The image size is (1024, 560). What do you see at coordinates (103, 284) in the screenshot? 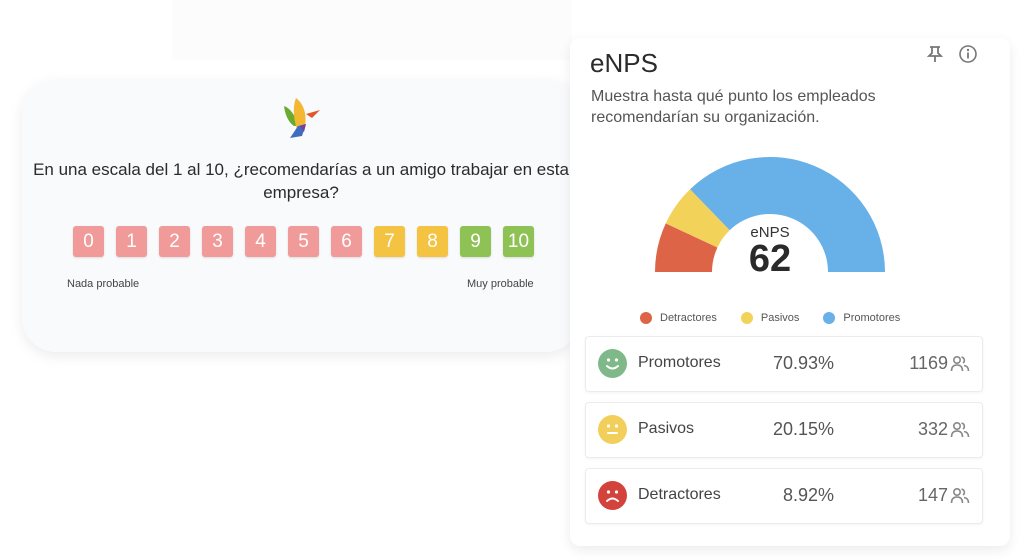
I see `low-label: Nada probable` at bounding box center [103, 284].